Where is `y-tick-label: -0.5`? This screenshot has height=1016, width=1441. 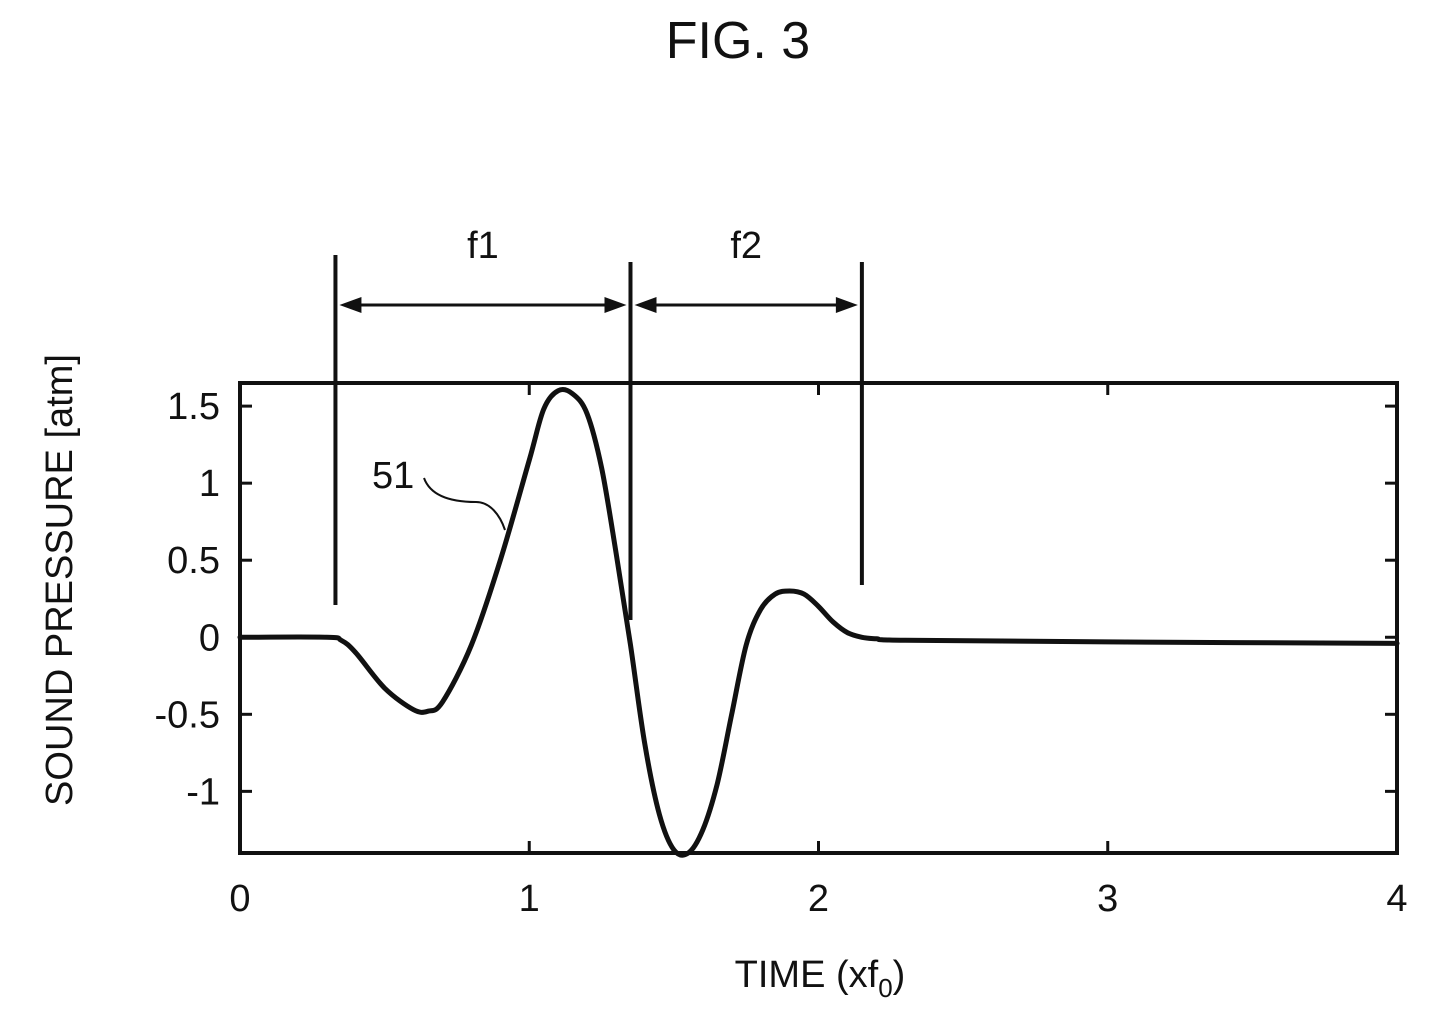
y-tick-label: -0.5 is located at coordinates (187, 715).